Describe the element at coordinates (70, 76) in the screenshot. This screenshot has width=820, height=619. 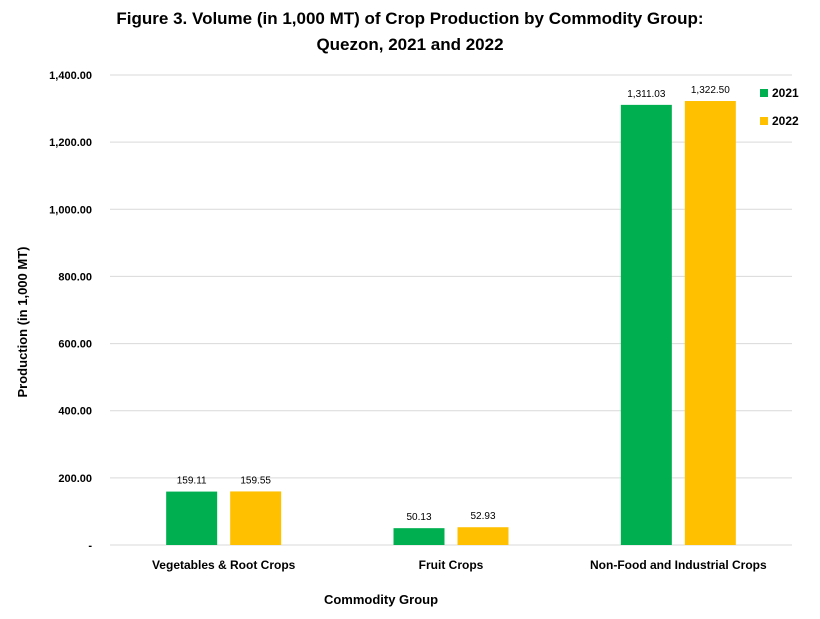
I see `y-tick-label: 1,400.00` at that location.